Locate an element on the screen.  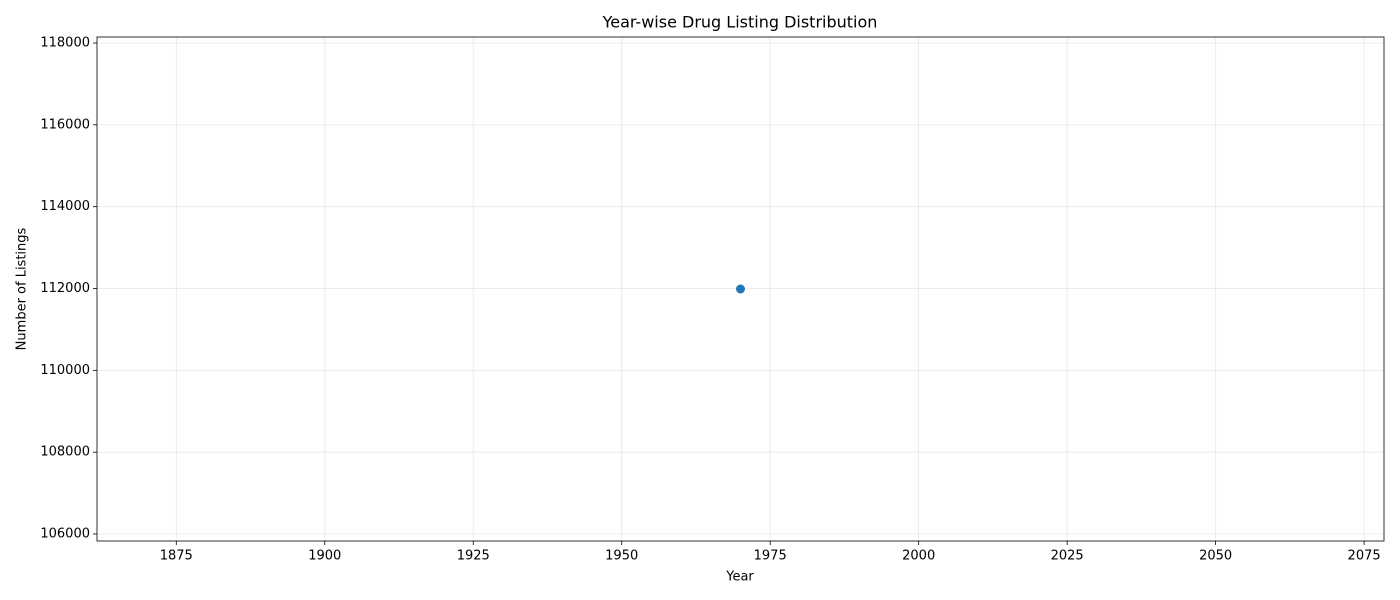
y-axis-label: Number of Listings is located at coordinates (22, 288).